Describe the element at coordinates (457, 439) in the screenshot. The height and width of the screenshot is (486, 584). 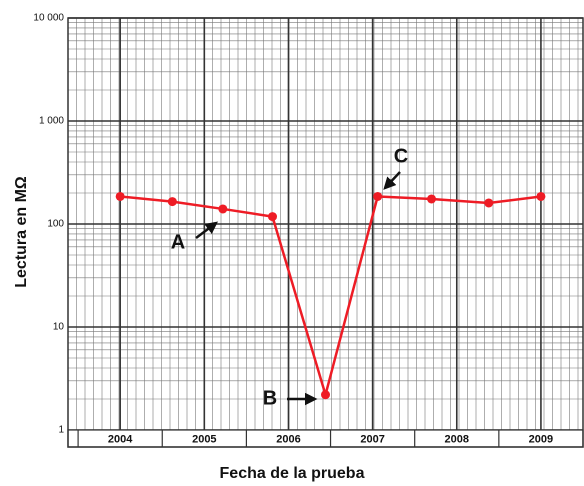
I see `x-tick-label: 2008` at that location.